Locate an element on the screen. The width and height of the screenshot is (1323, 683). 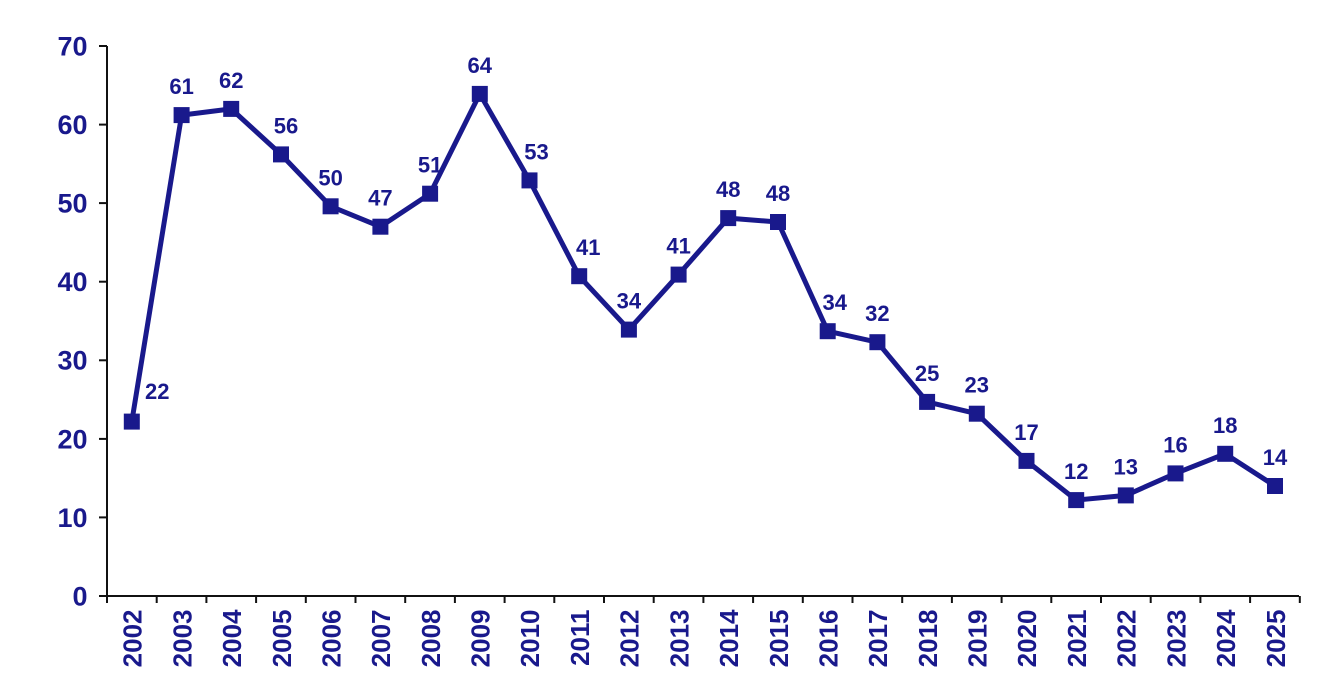
svg-text: 2011 is located at coordinates (580, 638).